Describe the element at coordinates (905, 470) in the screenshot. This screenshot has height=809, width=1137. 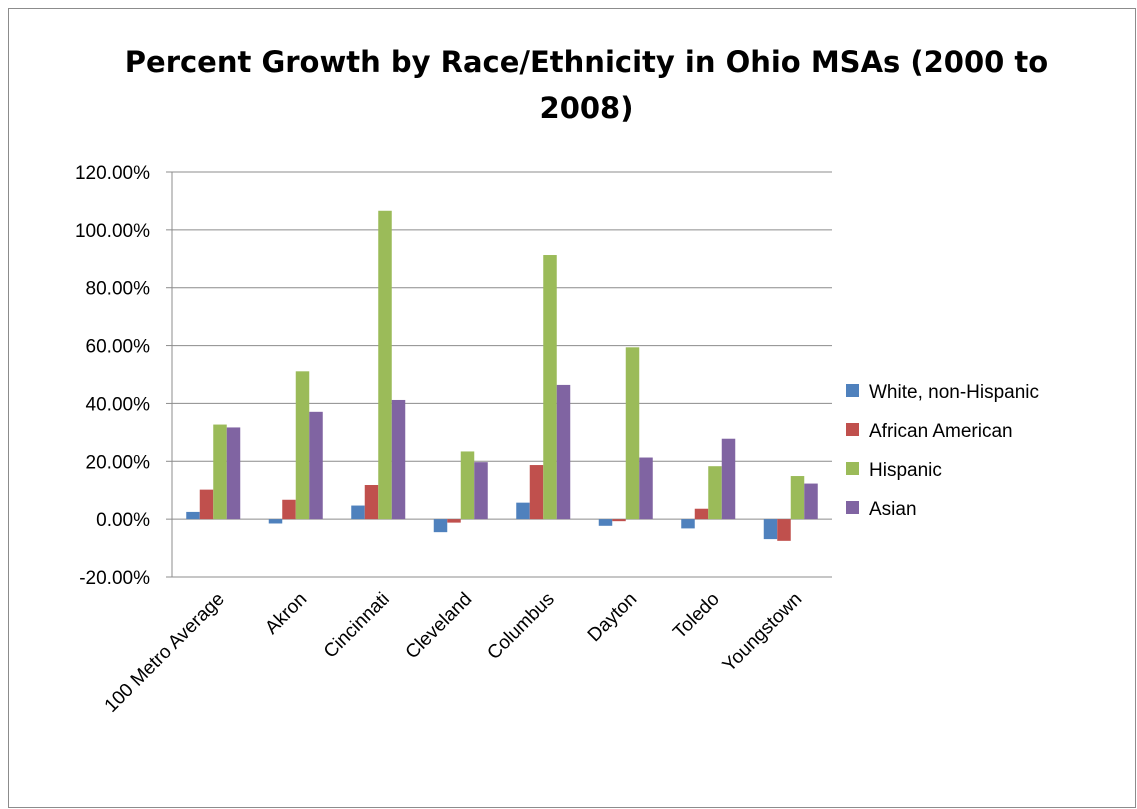
I see `legend-label: Hispanic` at that location.